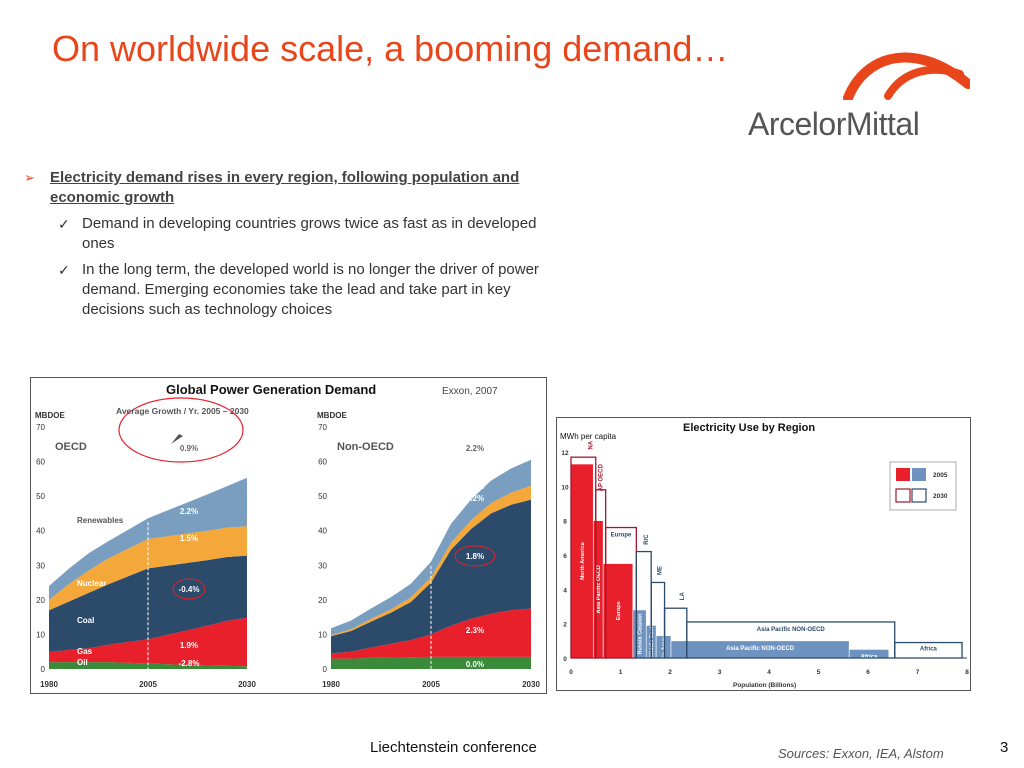  Describe the element at coordinates (271, 389) in the screenshot. I see `power-chart-title: Global Power Generation Demand` at that location.